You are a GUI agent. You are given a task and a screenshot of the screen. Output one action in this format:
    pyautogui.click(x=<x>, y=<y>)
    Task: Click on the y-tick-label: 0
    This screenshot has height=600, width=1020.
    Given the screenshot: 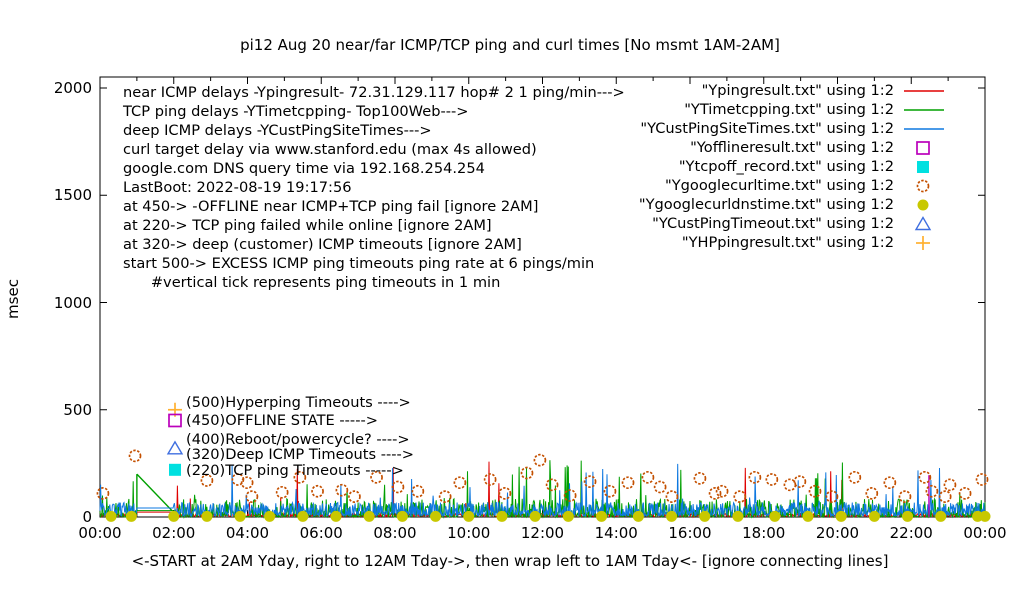 What is the action you would take?
    pyautogui.click(x=87, y=517)
    